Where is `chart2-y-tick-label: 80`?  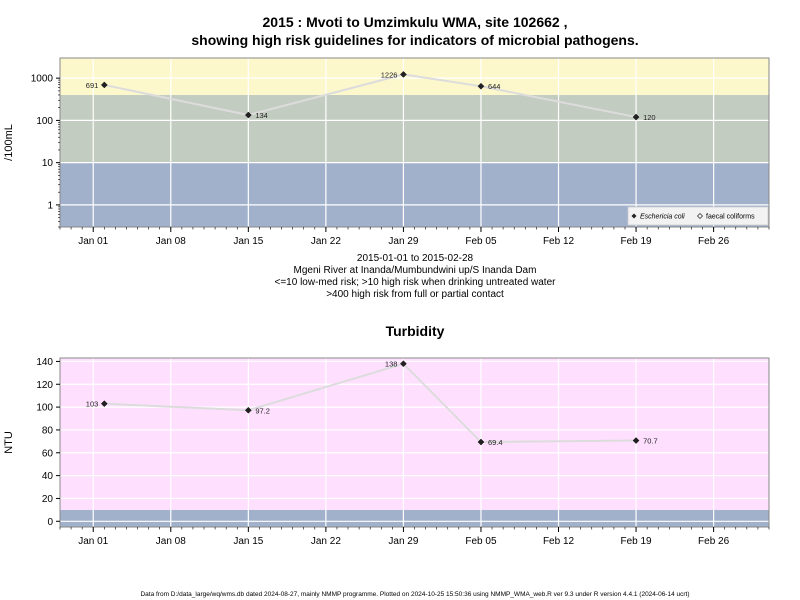
chart2-y-tick-label: 80 is located at coordinates (48, 430).